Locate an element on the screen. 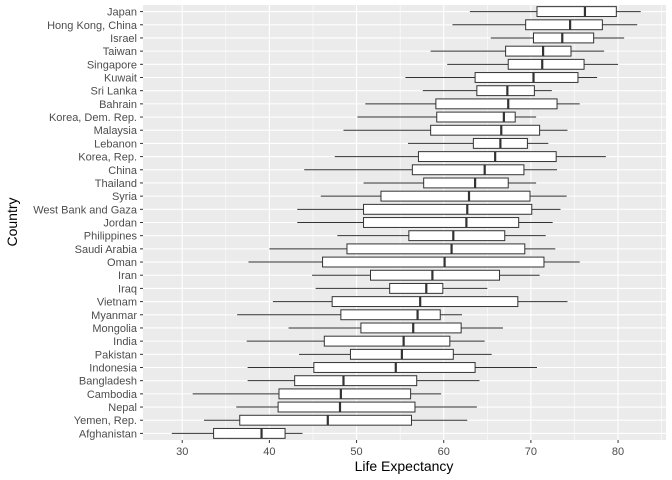 The height and width of the screenshot is (480, 672). y-tick-label: Cambodia is located at coordinates (112, 395).